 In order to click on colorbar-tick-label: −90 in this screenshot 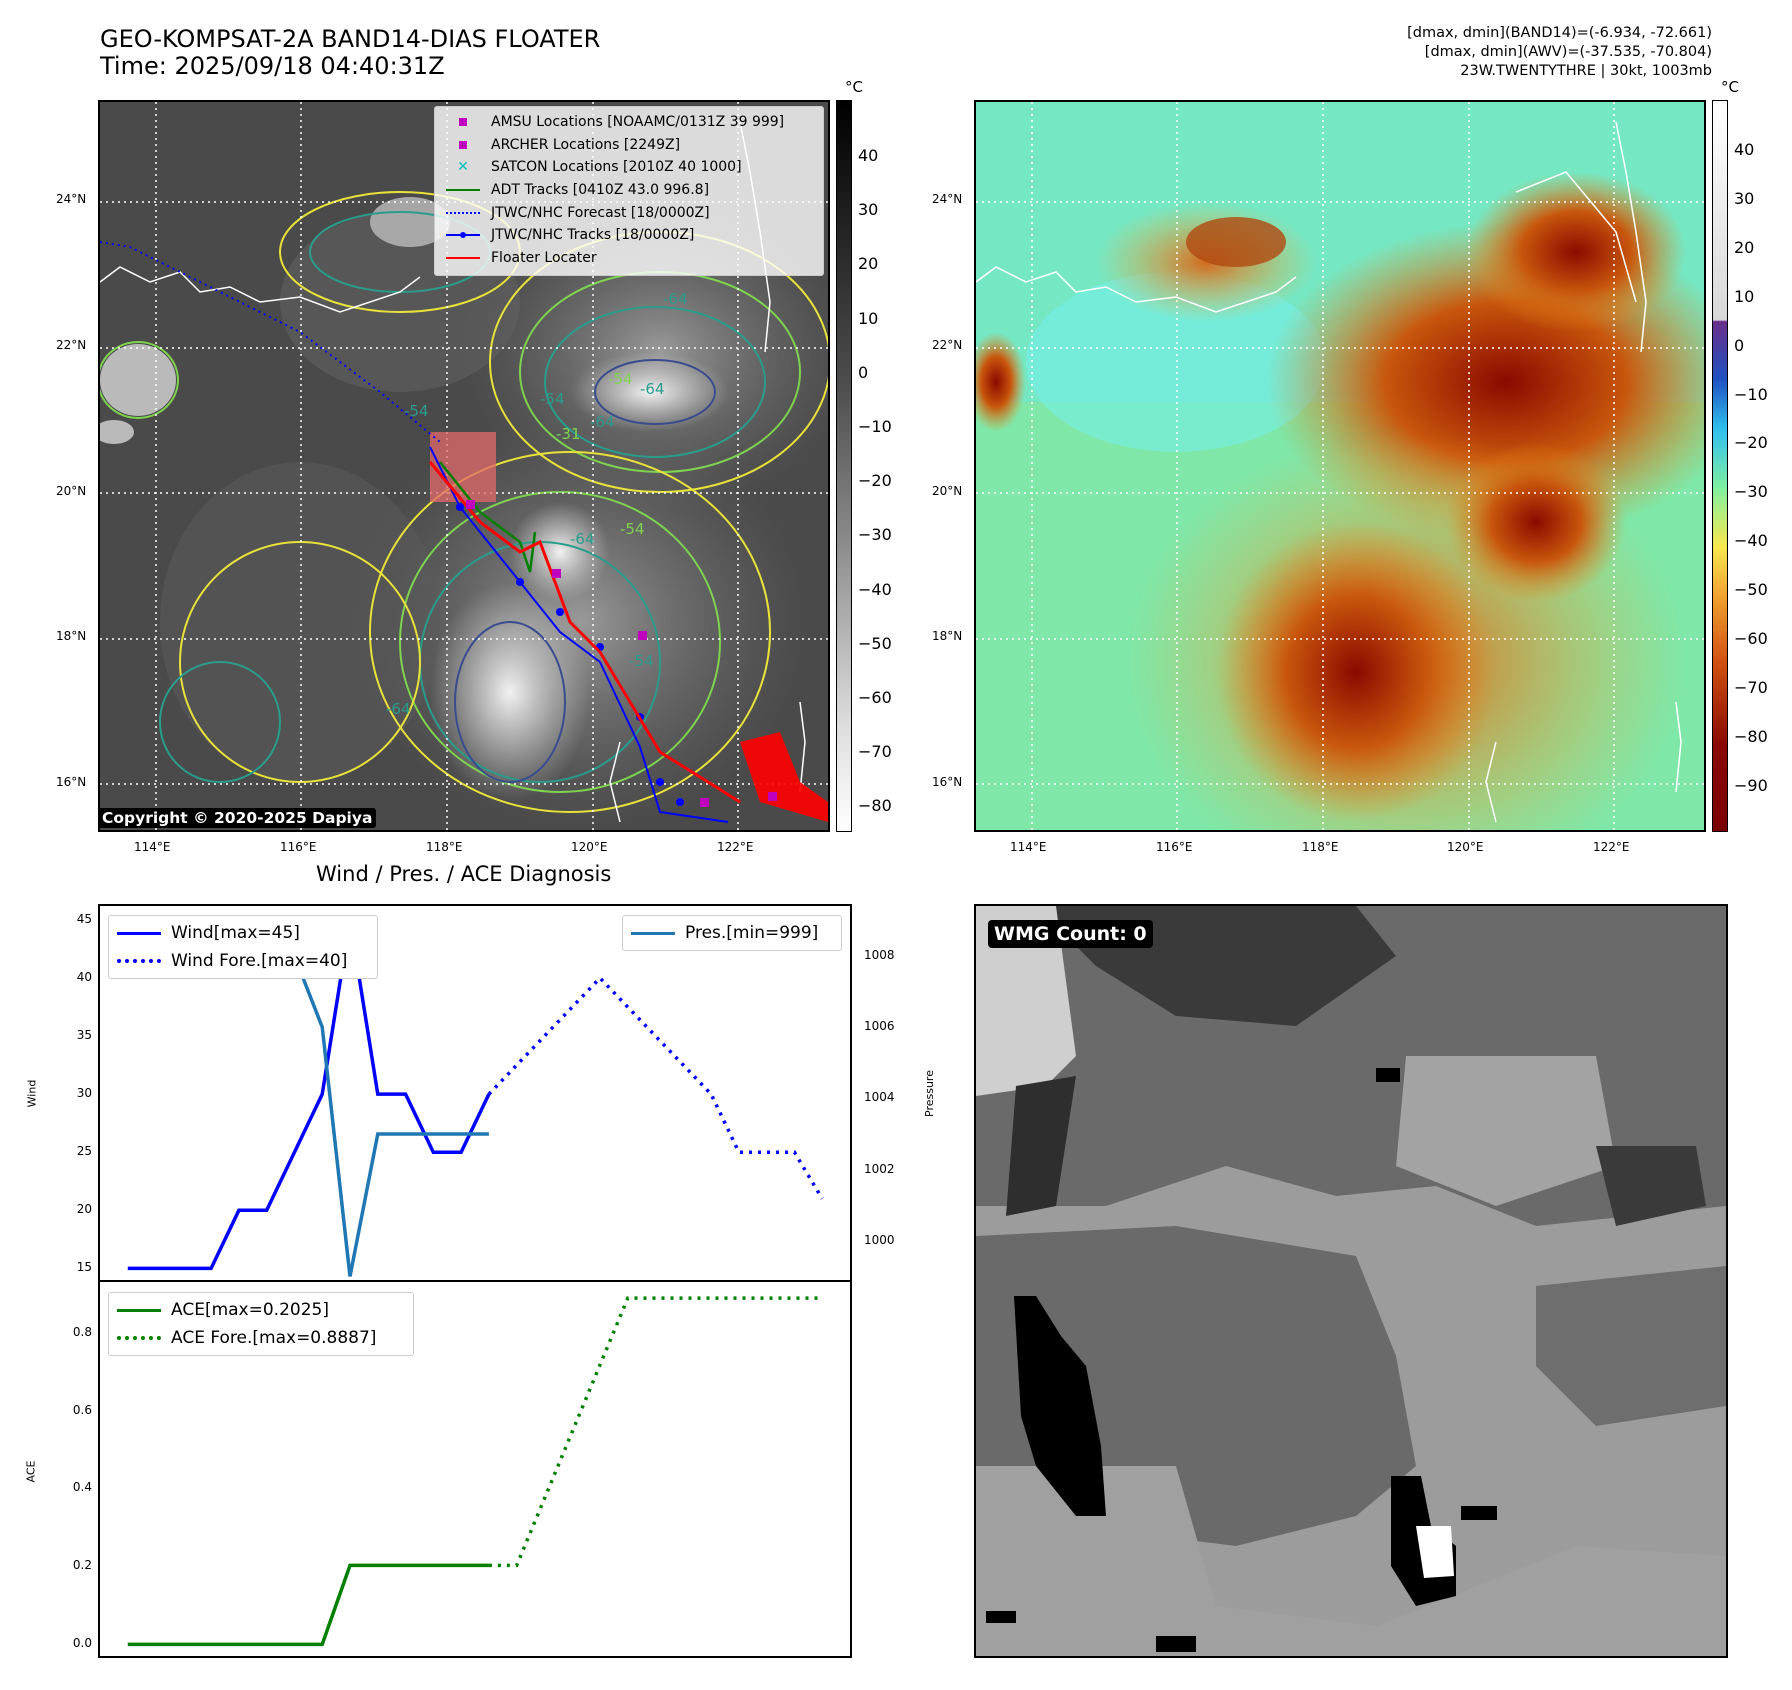, I will do `click(1751, 785)`.